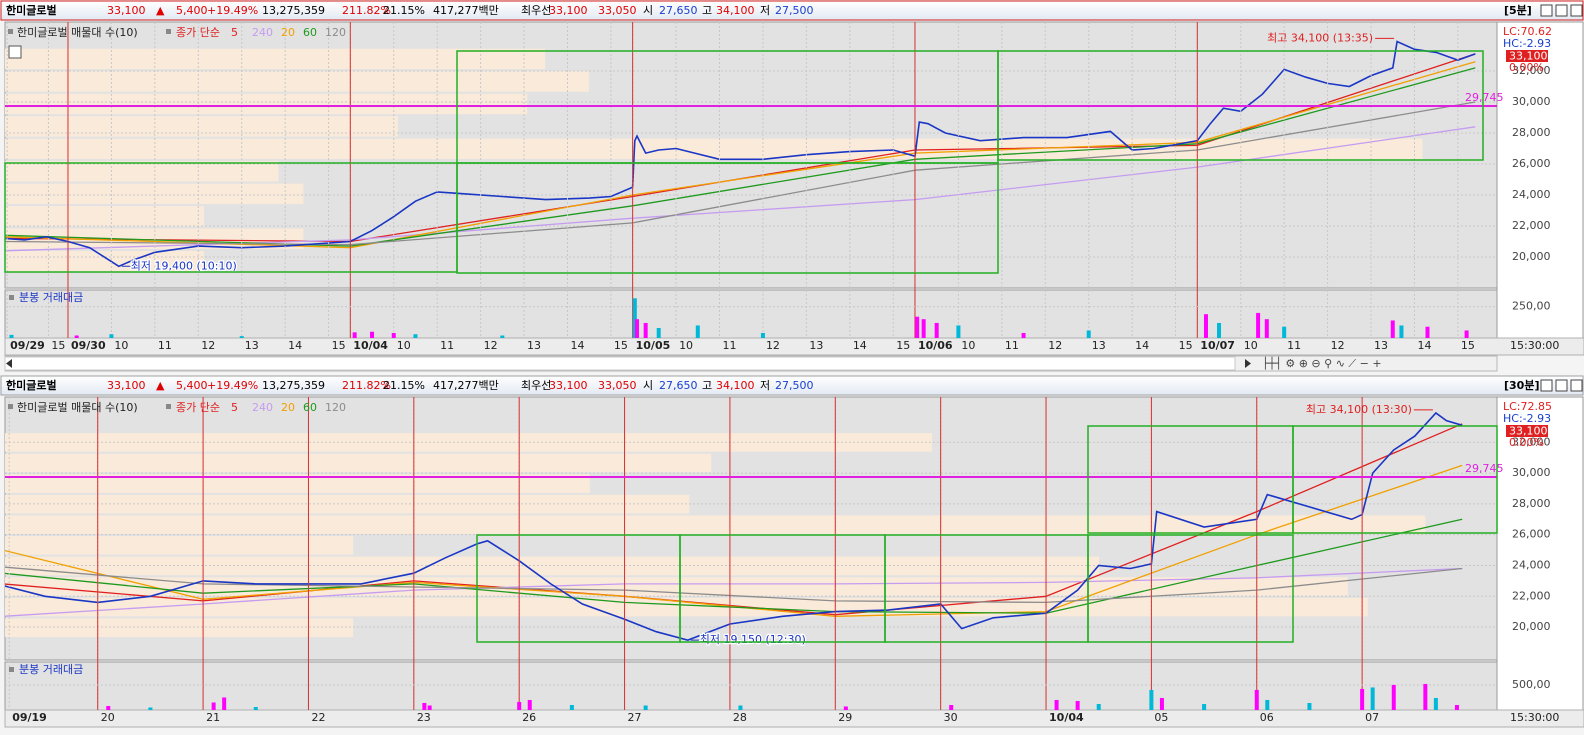  Describe the element at coordinates (1217, 345) in the screenshot. I see `x-tick-label: 10/07` at that location.